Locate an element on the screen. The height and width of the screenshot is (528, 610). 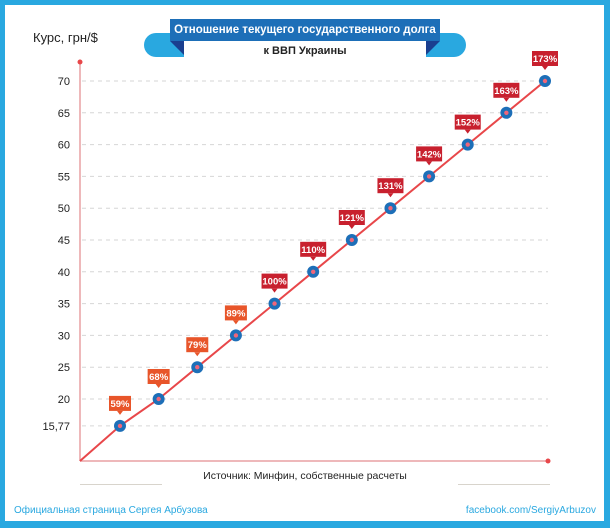
x-axis-end-dot is located at coordinates (548, 461).